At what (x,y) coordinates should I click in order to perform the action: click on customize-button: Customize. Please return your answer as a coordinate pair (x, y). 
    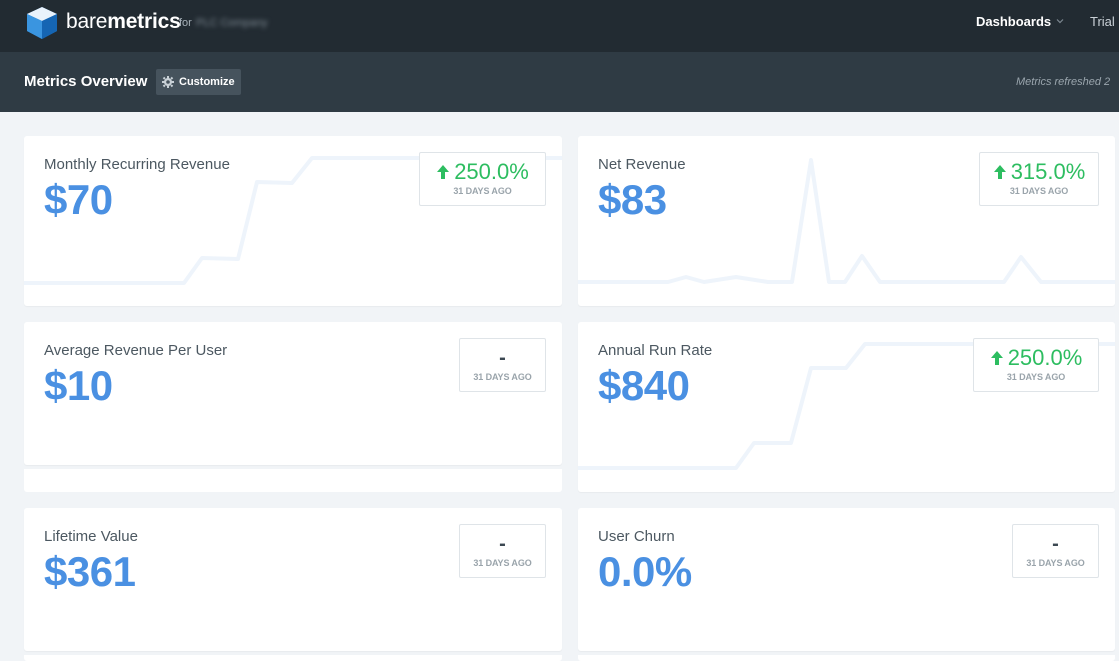
    Looking at the image, I should click on (198, 82).